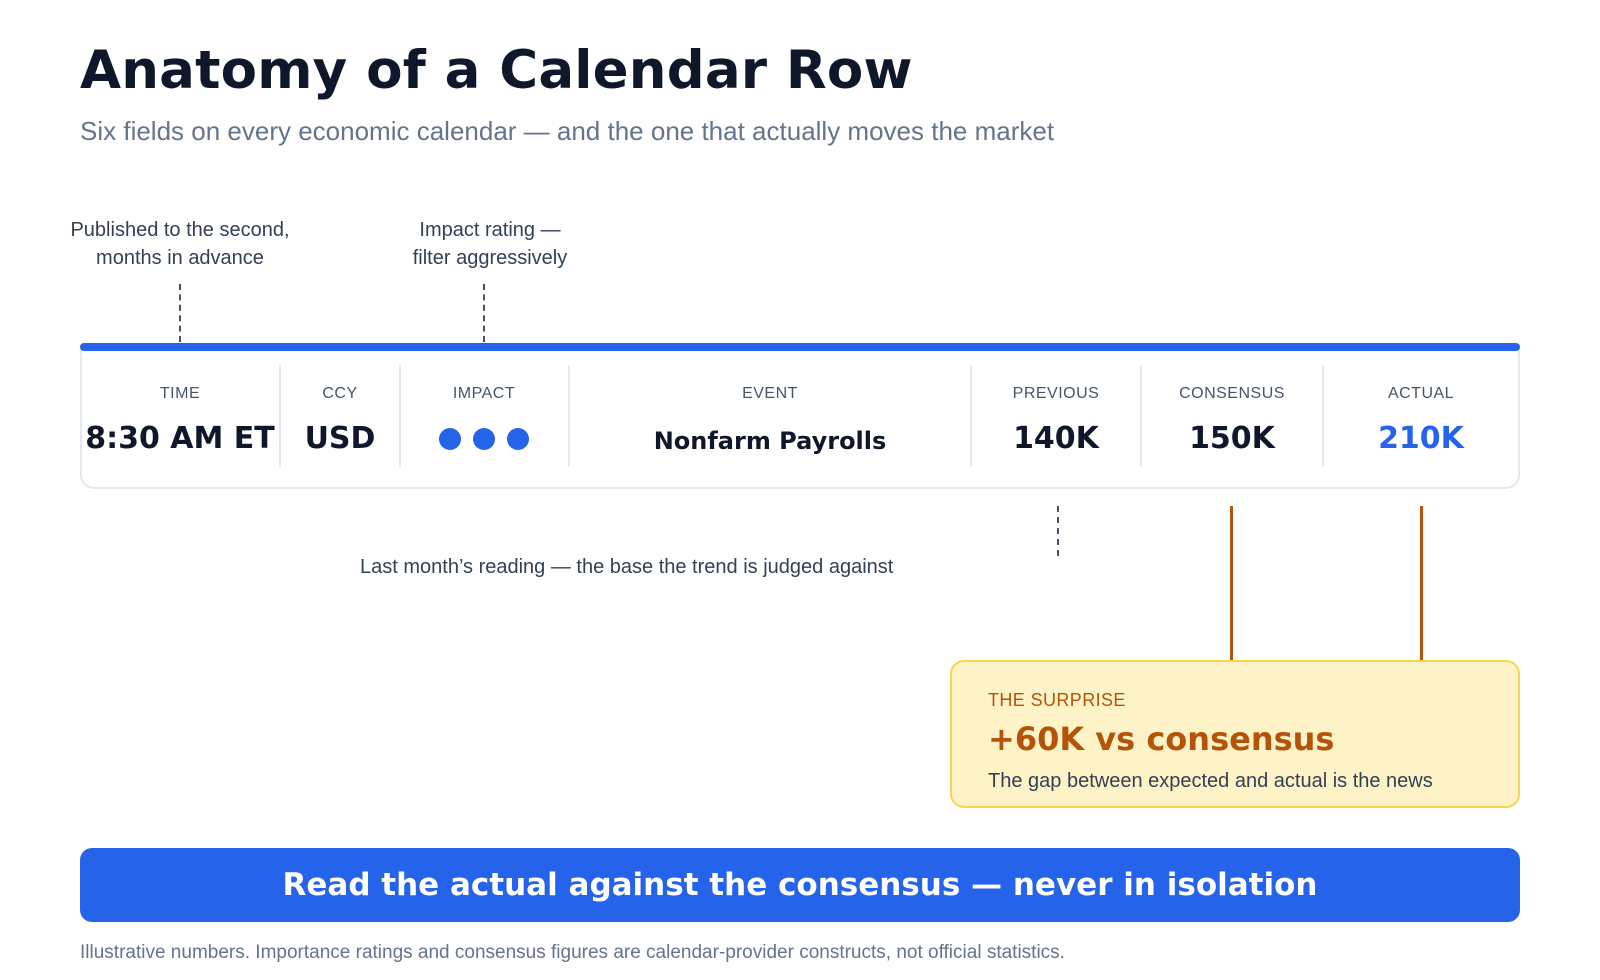 This screenshot has width=1600, height=980. What do you see at coordinates (484, 412) in the screenshot?
I see `column-impact: IMPACT` at bounding box center [484, 412].